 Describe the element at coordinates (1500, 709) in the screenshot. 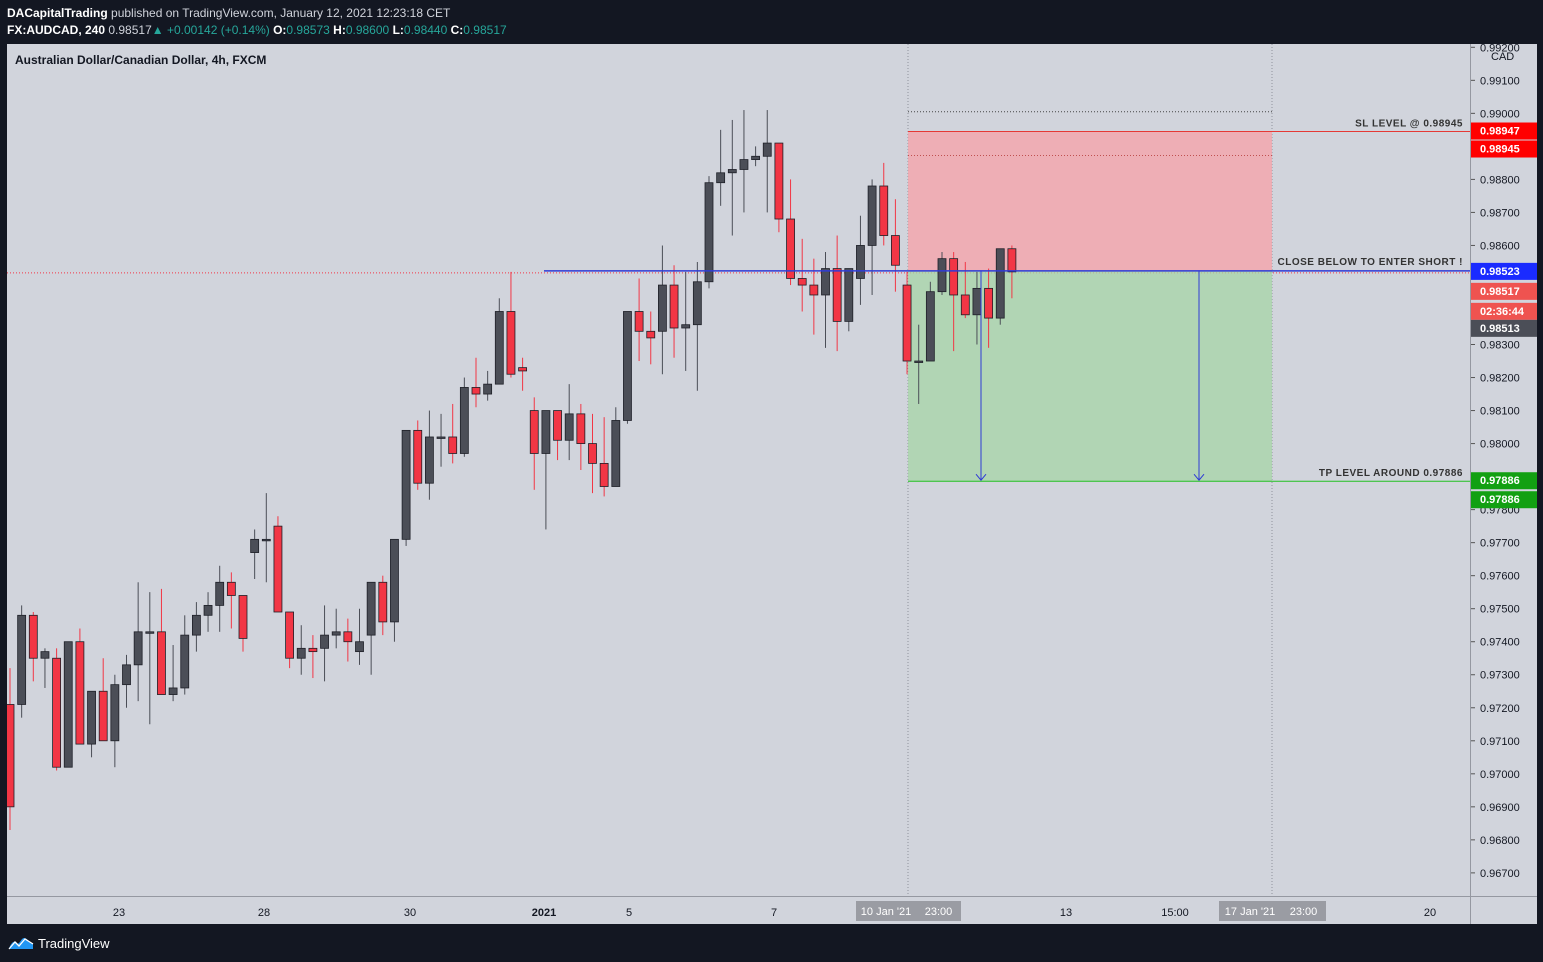

I see `price-tick-label: 0.97200` at that location.